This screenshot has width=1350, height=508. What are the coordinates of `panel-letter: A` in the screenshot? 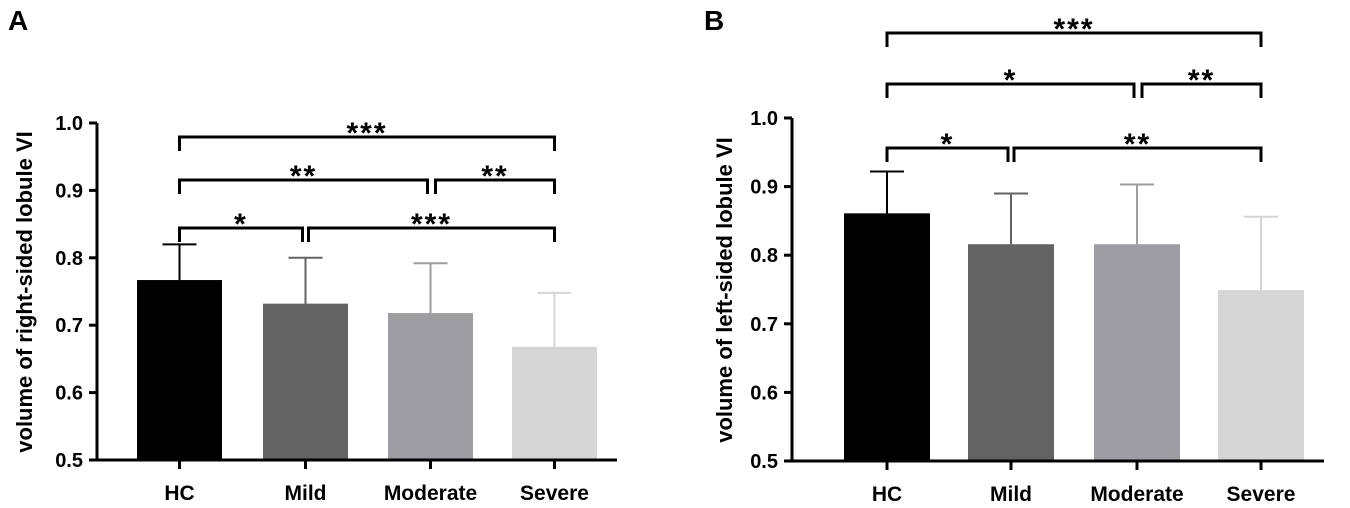 It's located at (18, 20).